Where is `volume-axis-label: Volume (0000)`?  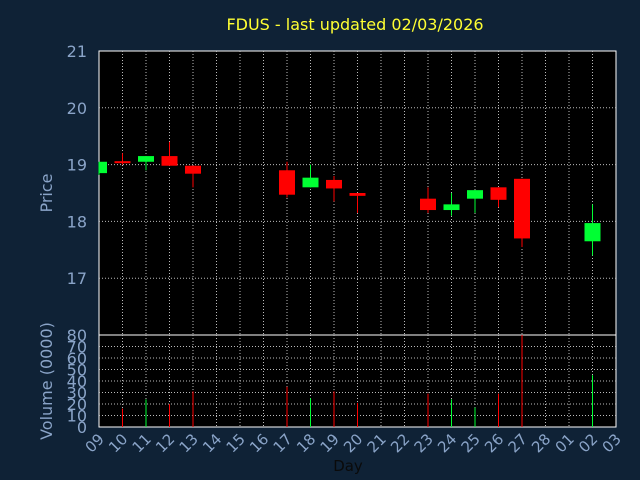 volume-axis-label: Volume (0000) is located at coordinates (46, 381).